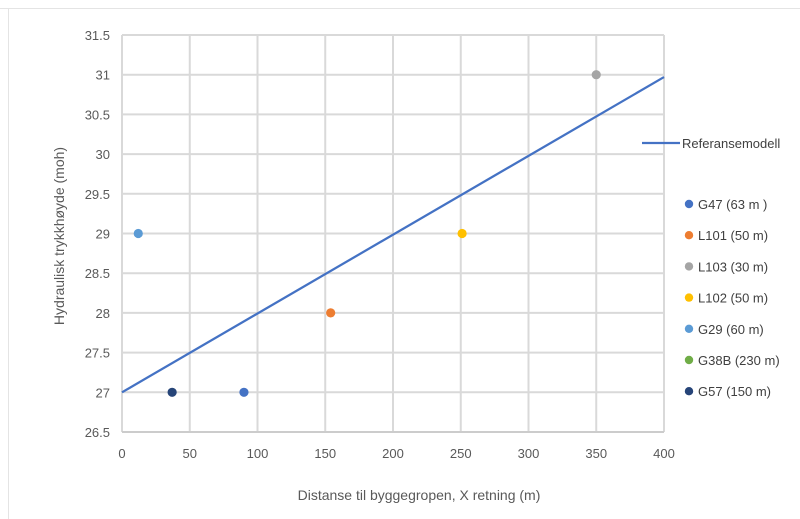 The image size is (800, 519). What do you see at coordinates (461, 453) in the screenshot?
I see `x-tick-label: 250` at bounding box center [461, 453].